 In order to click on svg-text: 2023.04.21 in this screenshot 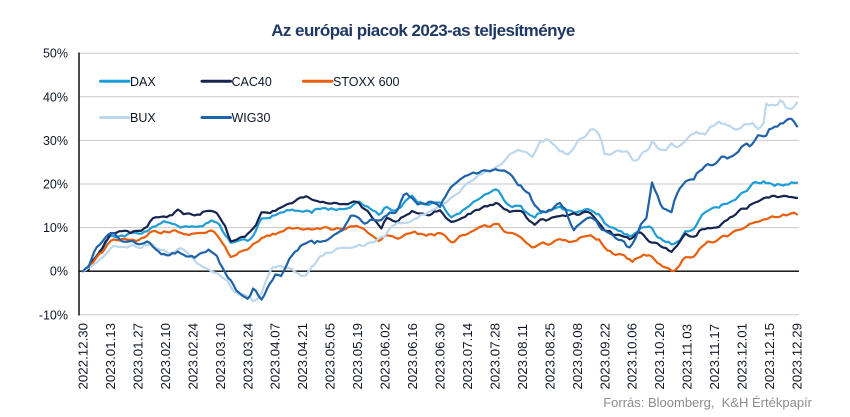, I will do `click(302, 356)`.